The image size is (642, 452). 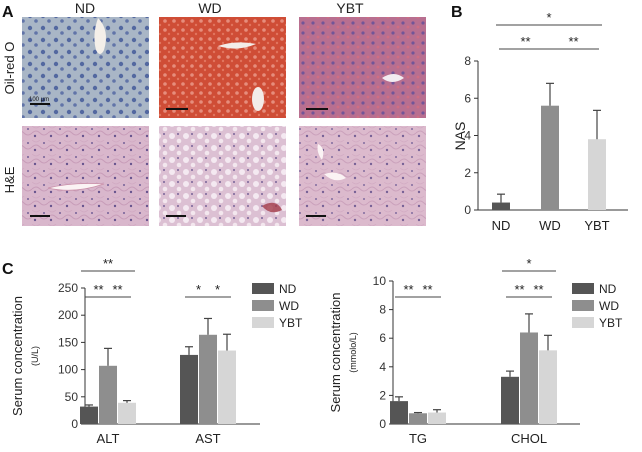 I want to click on x-tick-label: CHOL, so click(x=529, y=438).